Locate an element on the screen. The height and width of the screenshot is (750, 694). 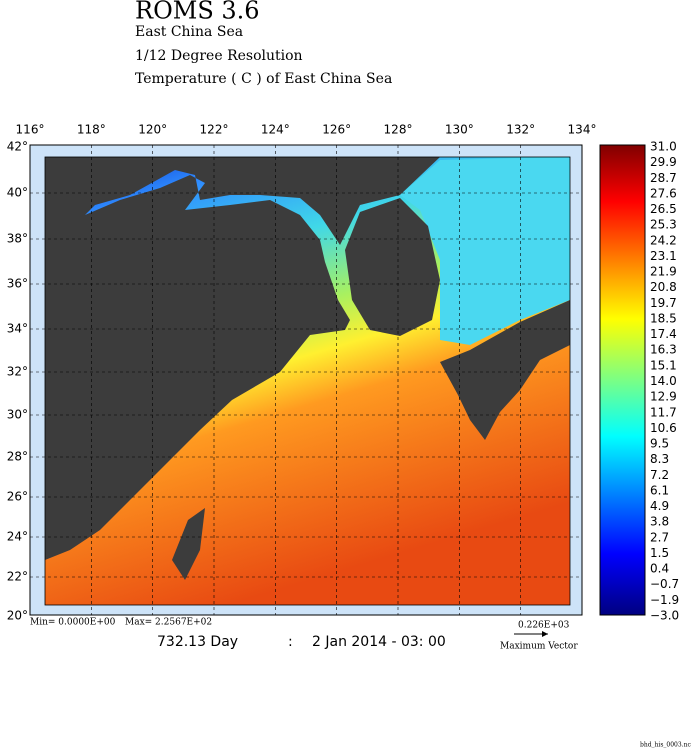
date-label: 2 Jan 2014 - 03: 00 is located at coordinates (379, 642).